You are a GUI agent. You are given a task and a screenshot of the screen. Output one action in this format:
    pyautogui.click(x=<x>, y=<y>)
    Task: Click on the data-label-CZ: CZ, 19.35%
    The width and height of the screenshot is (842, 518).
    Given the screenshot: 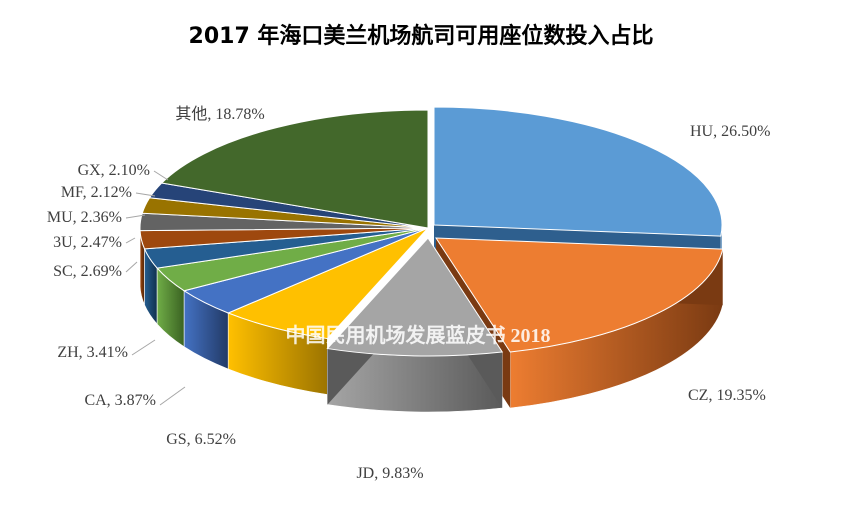 What is the action you would take?
    pyautogui.click(x=727, y=395)
    